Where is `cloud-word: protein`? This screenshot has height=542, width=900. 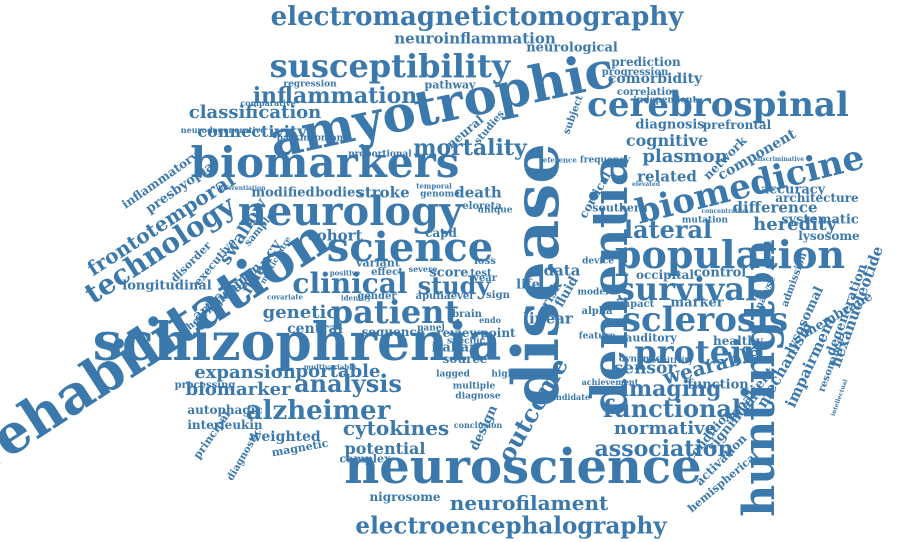 cloud-word: protein is located at coordinates (700, 352).